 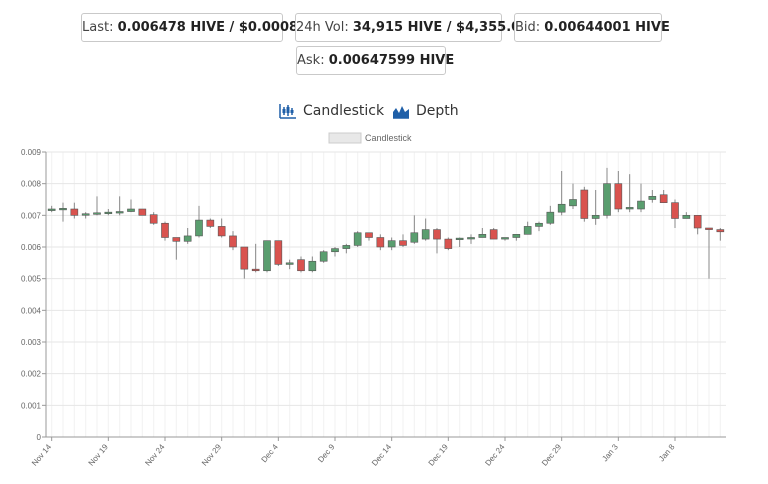 What do you see at coordinates (31, 184) in the screenshot?
I see `y-tick-label: 0.008` at bounding box center [31, 184].